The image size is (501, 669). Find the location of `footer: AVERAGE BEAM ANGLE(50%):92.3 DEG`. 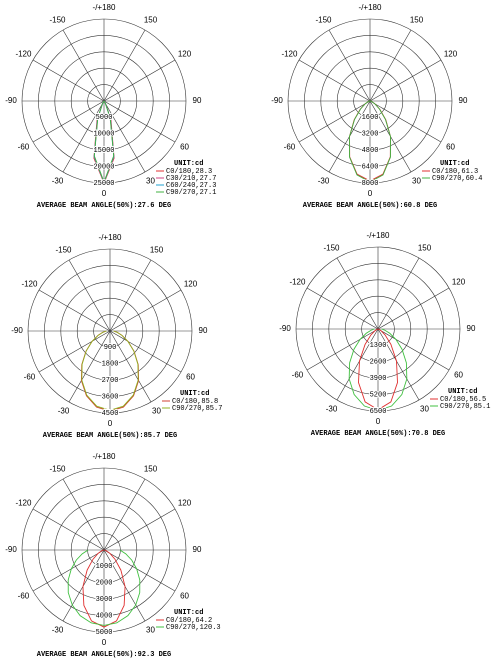

footer: AVERAGE BEAM ANGLE(50%):92.3 DEG is located at coordinates (104, 655).